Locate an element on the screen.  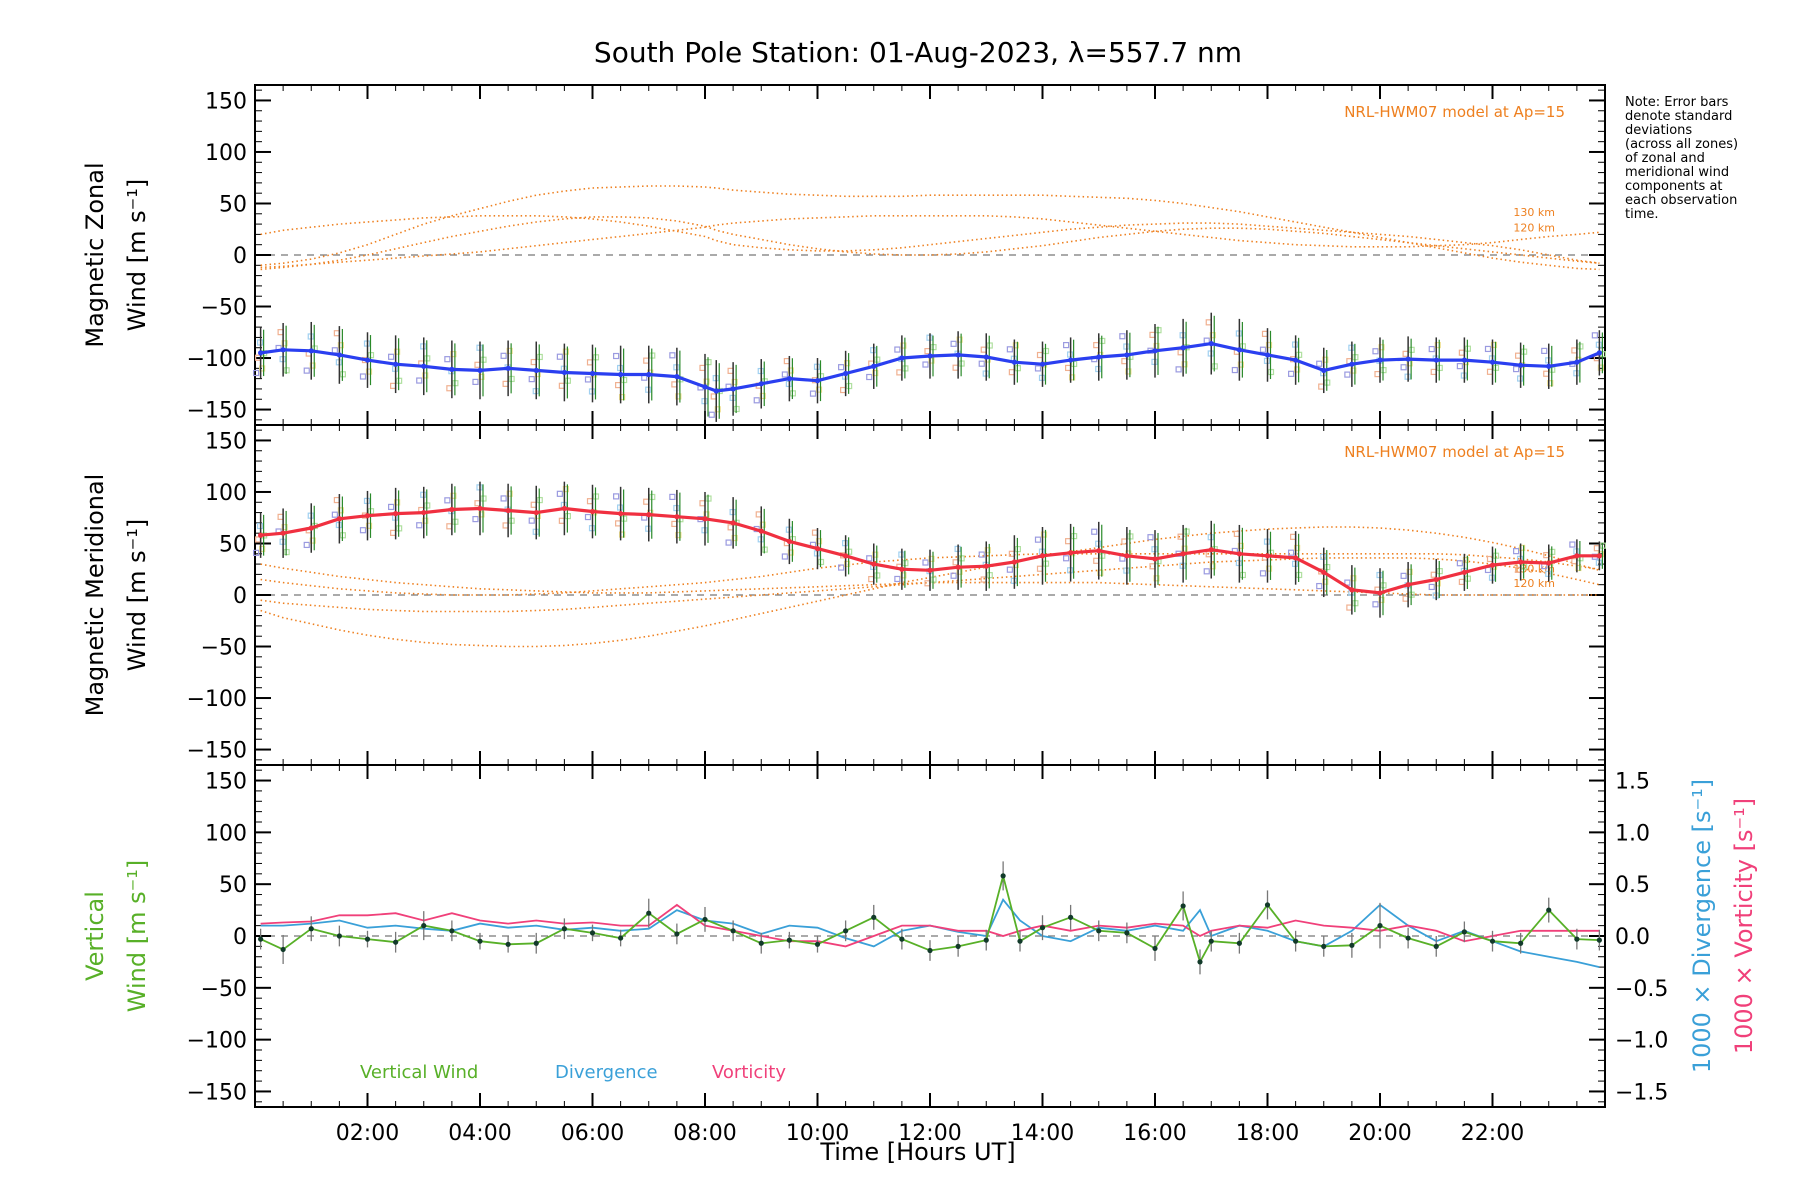
y-axis-label-line1: Magnetic Meridional is located at coordinates (95, 595).